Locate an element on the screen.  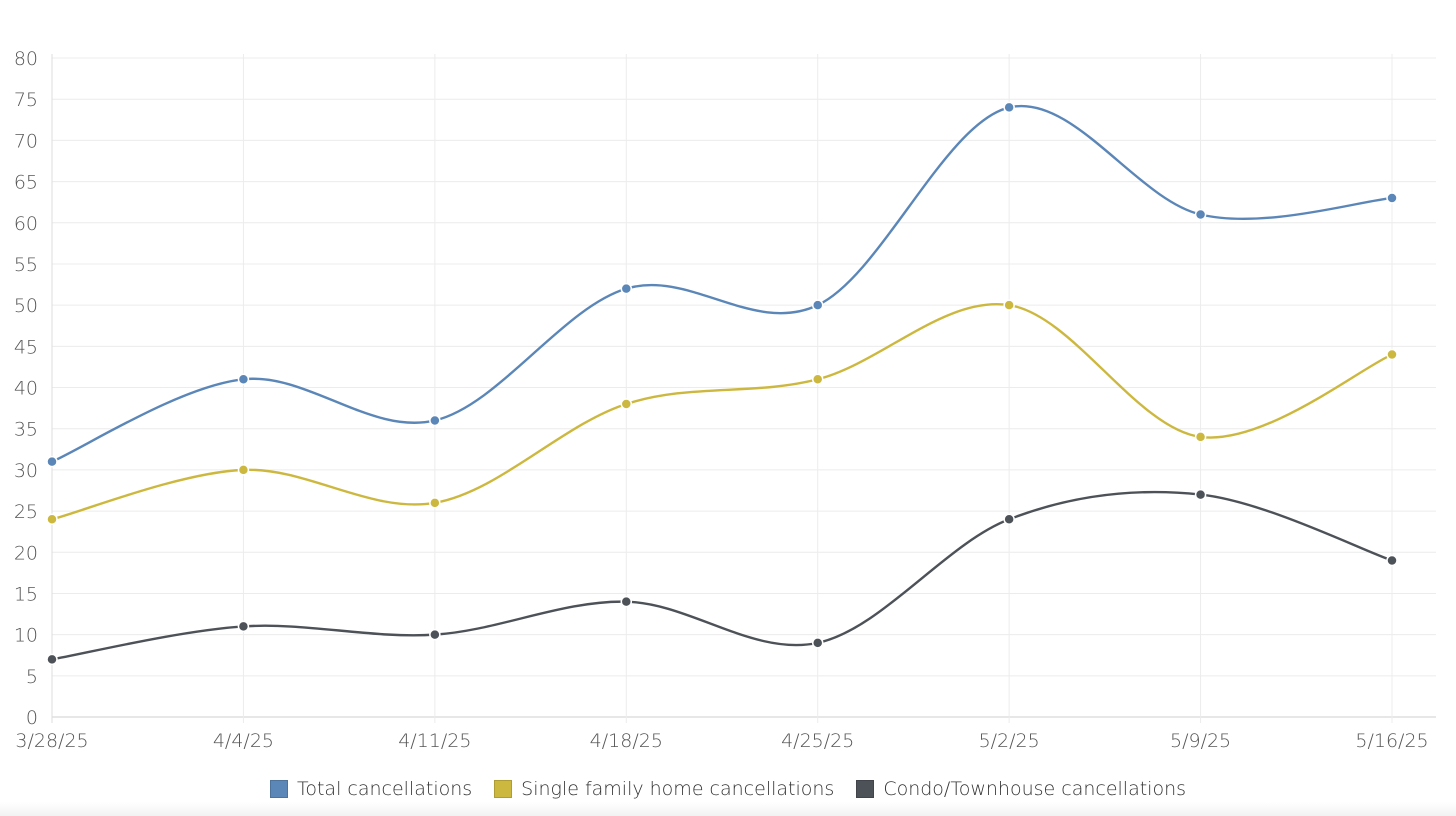
legend-swatch-condo is located at coordinates (865, 789).